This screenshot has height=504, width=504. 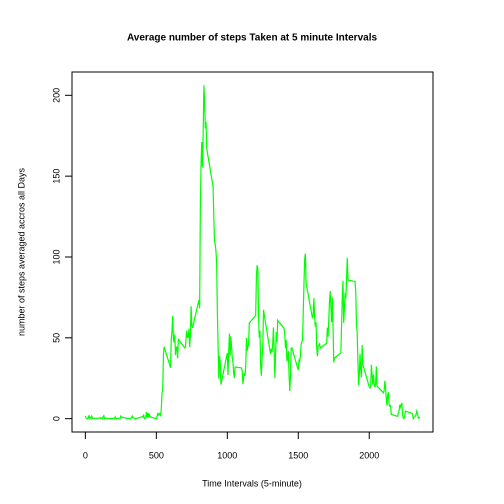 I want to click on y-tick-label: 50, so click(x=56, y=338).